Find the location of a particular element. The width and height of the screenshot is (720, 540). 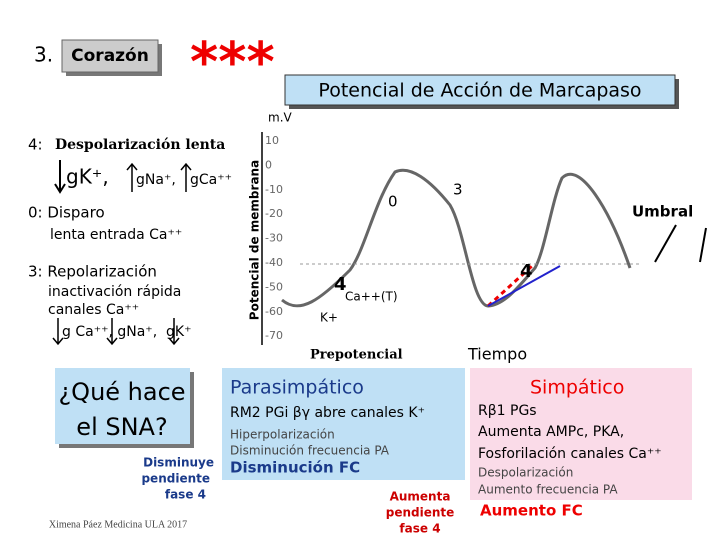

symp-effect2: Aumento frecuencia PA is located at coordinates (548, 490).